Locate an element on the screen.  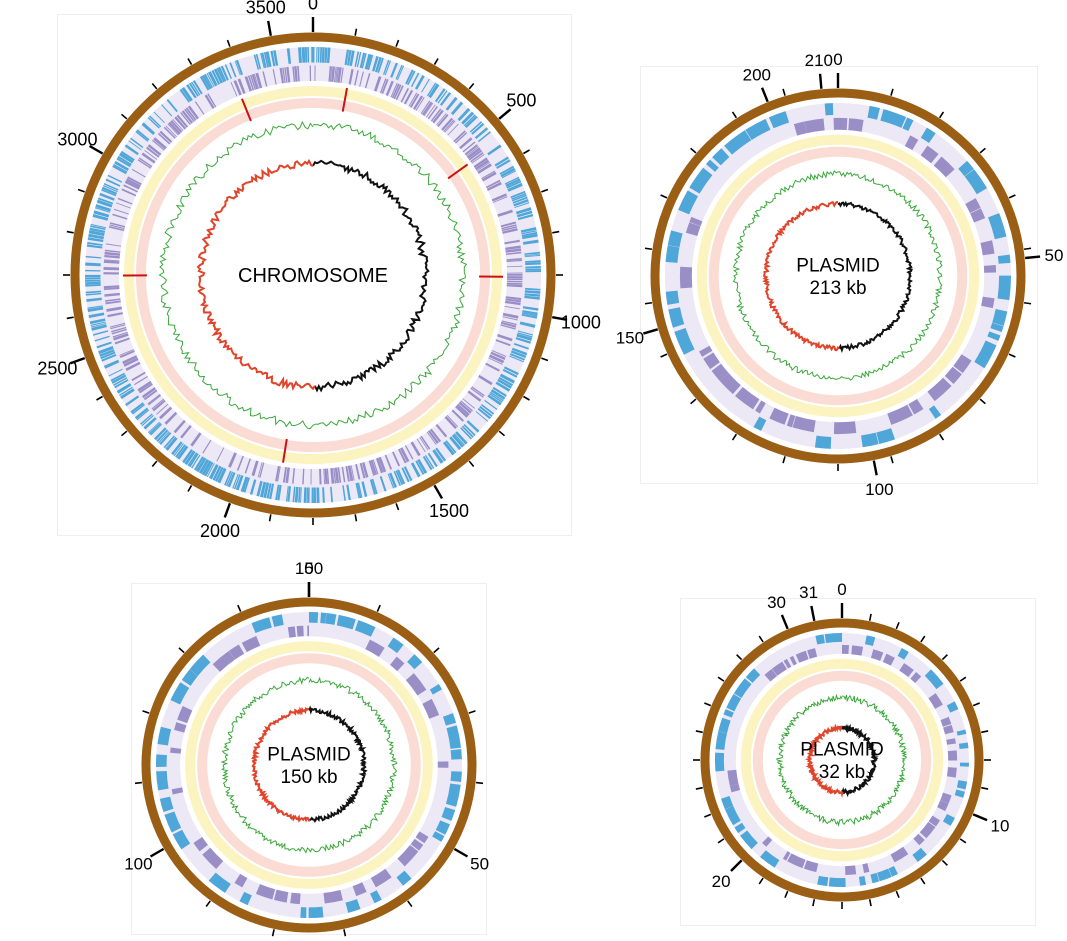
map-title: CHROMOSOME is located at coordinates (313, 276).